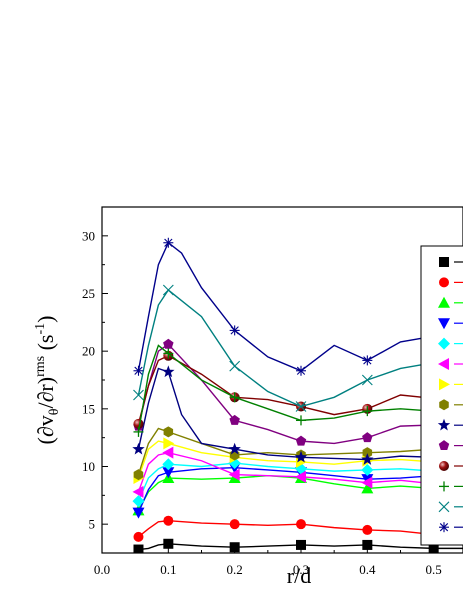 The width and height of the screenshot is (463, 599). What do you see at coordinates (301, 569) in the screenshot?
I see `x-tick-label: 0.3` at bounding box center [301, 569].